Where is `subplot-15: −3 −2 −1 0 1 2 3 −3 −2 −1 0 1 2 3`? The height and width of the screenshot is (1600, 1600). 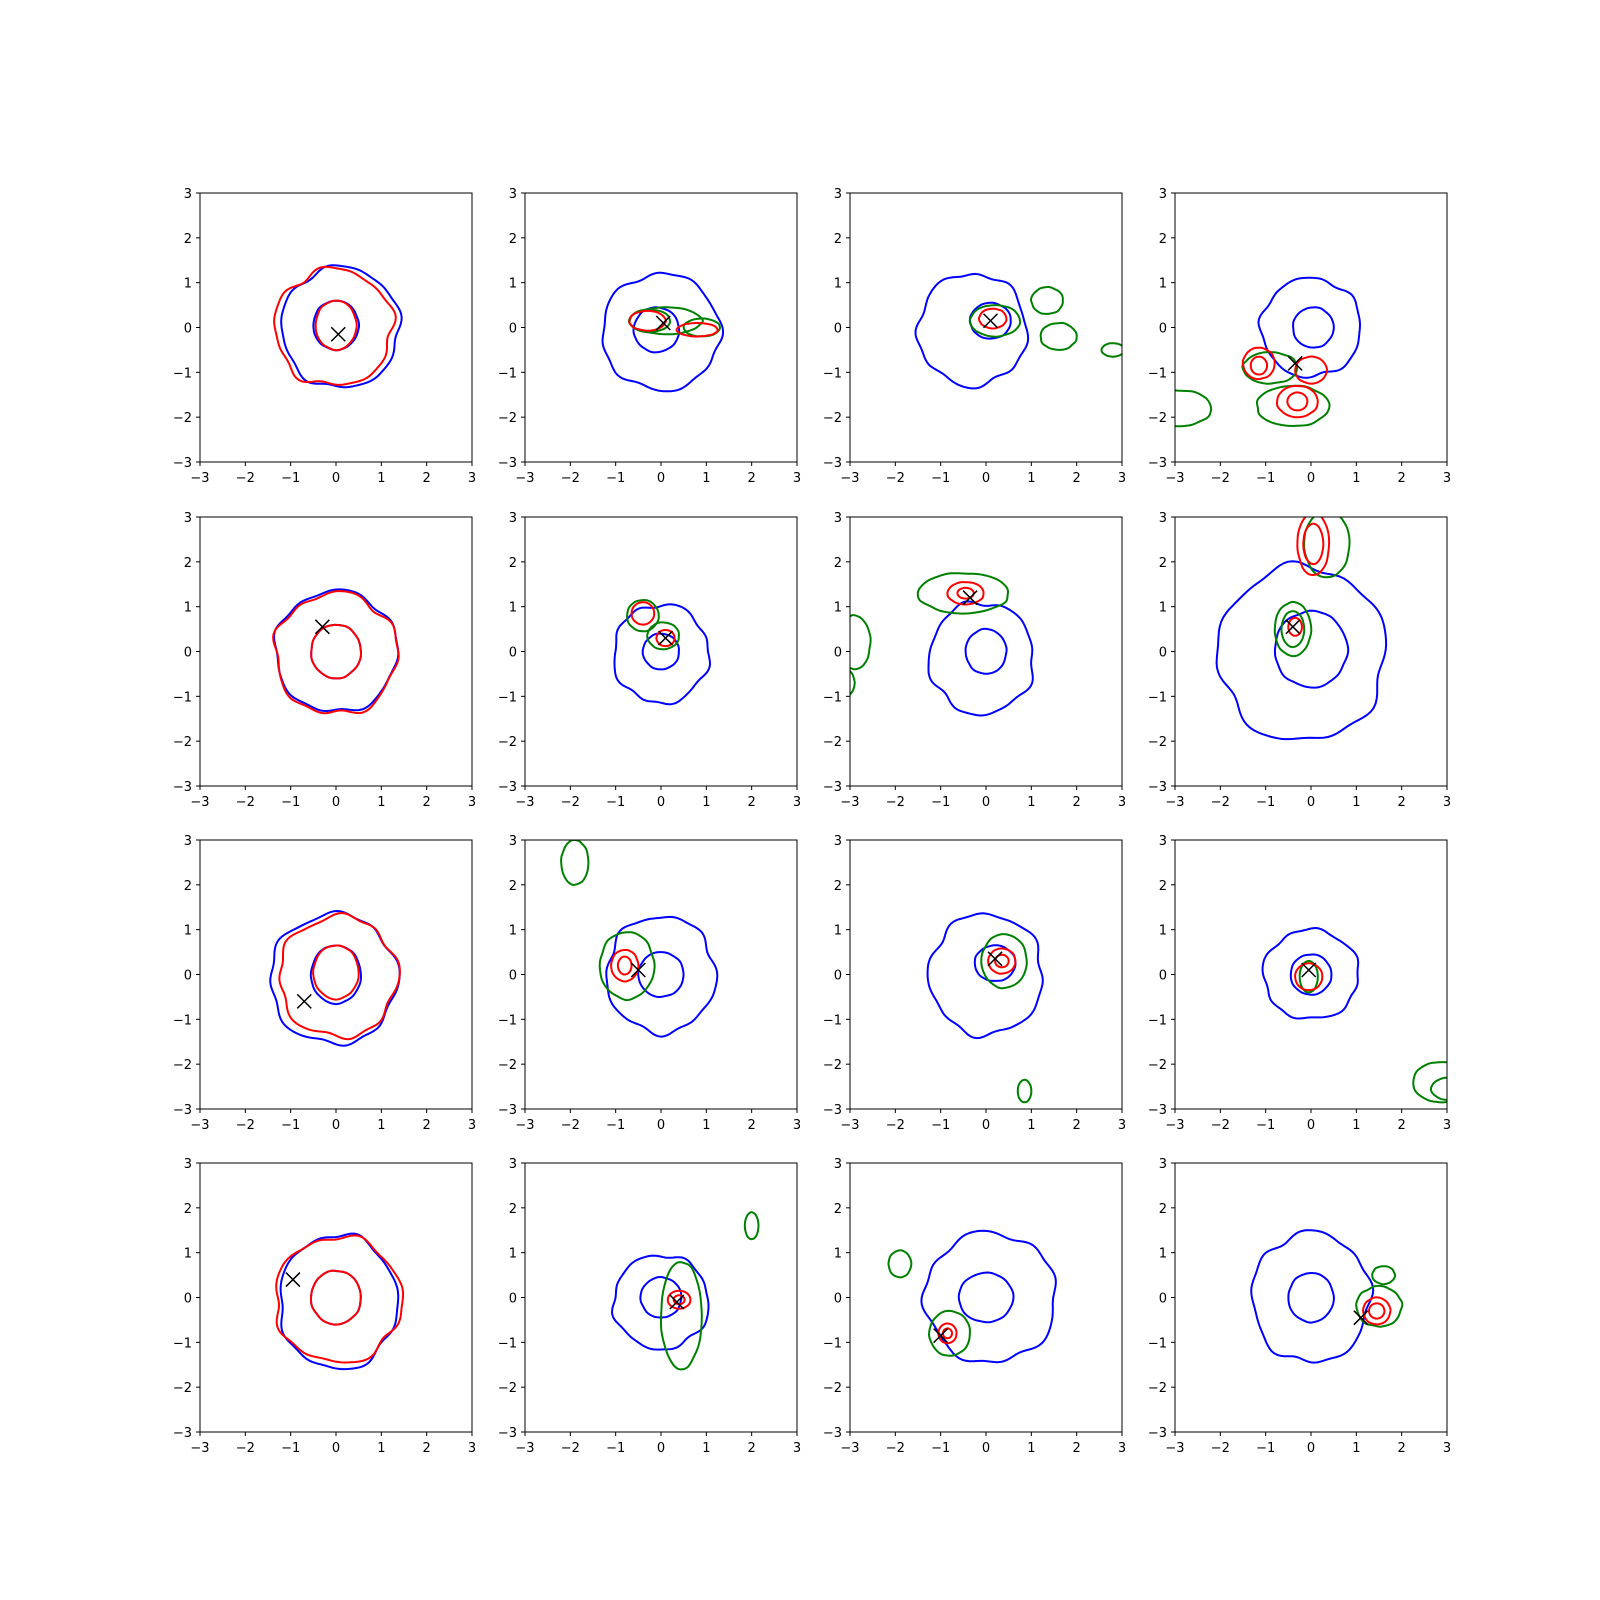
subplot-15: −3 −2 −1 0 1 2 3 −3 −2 −1 0 1 2 3 is located at coordinates (974, 1306).